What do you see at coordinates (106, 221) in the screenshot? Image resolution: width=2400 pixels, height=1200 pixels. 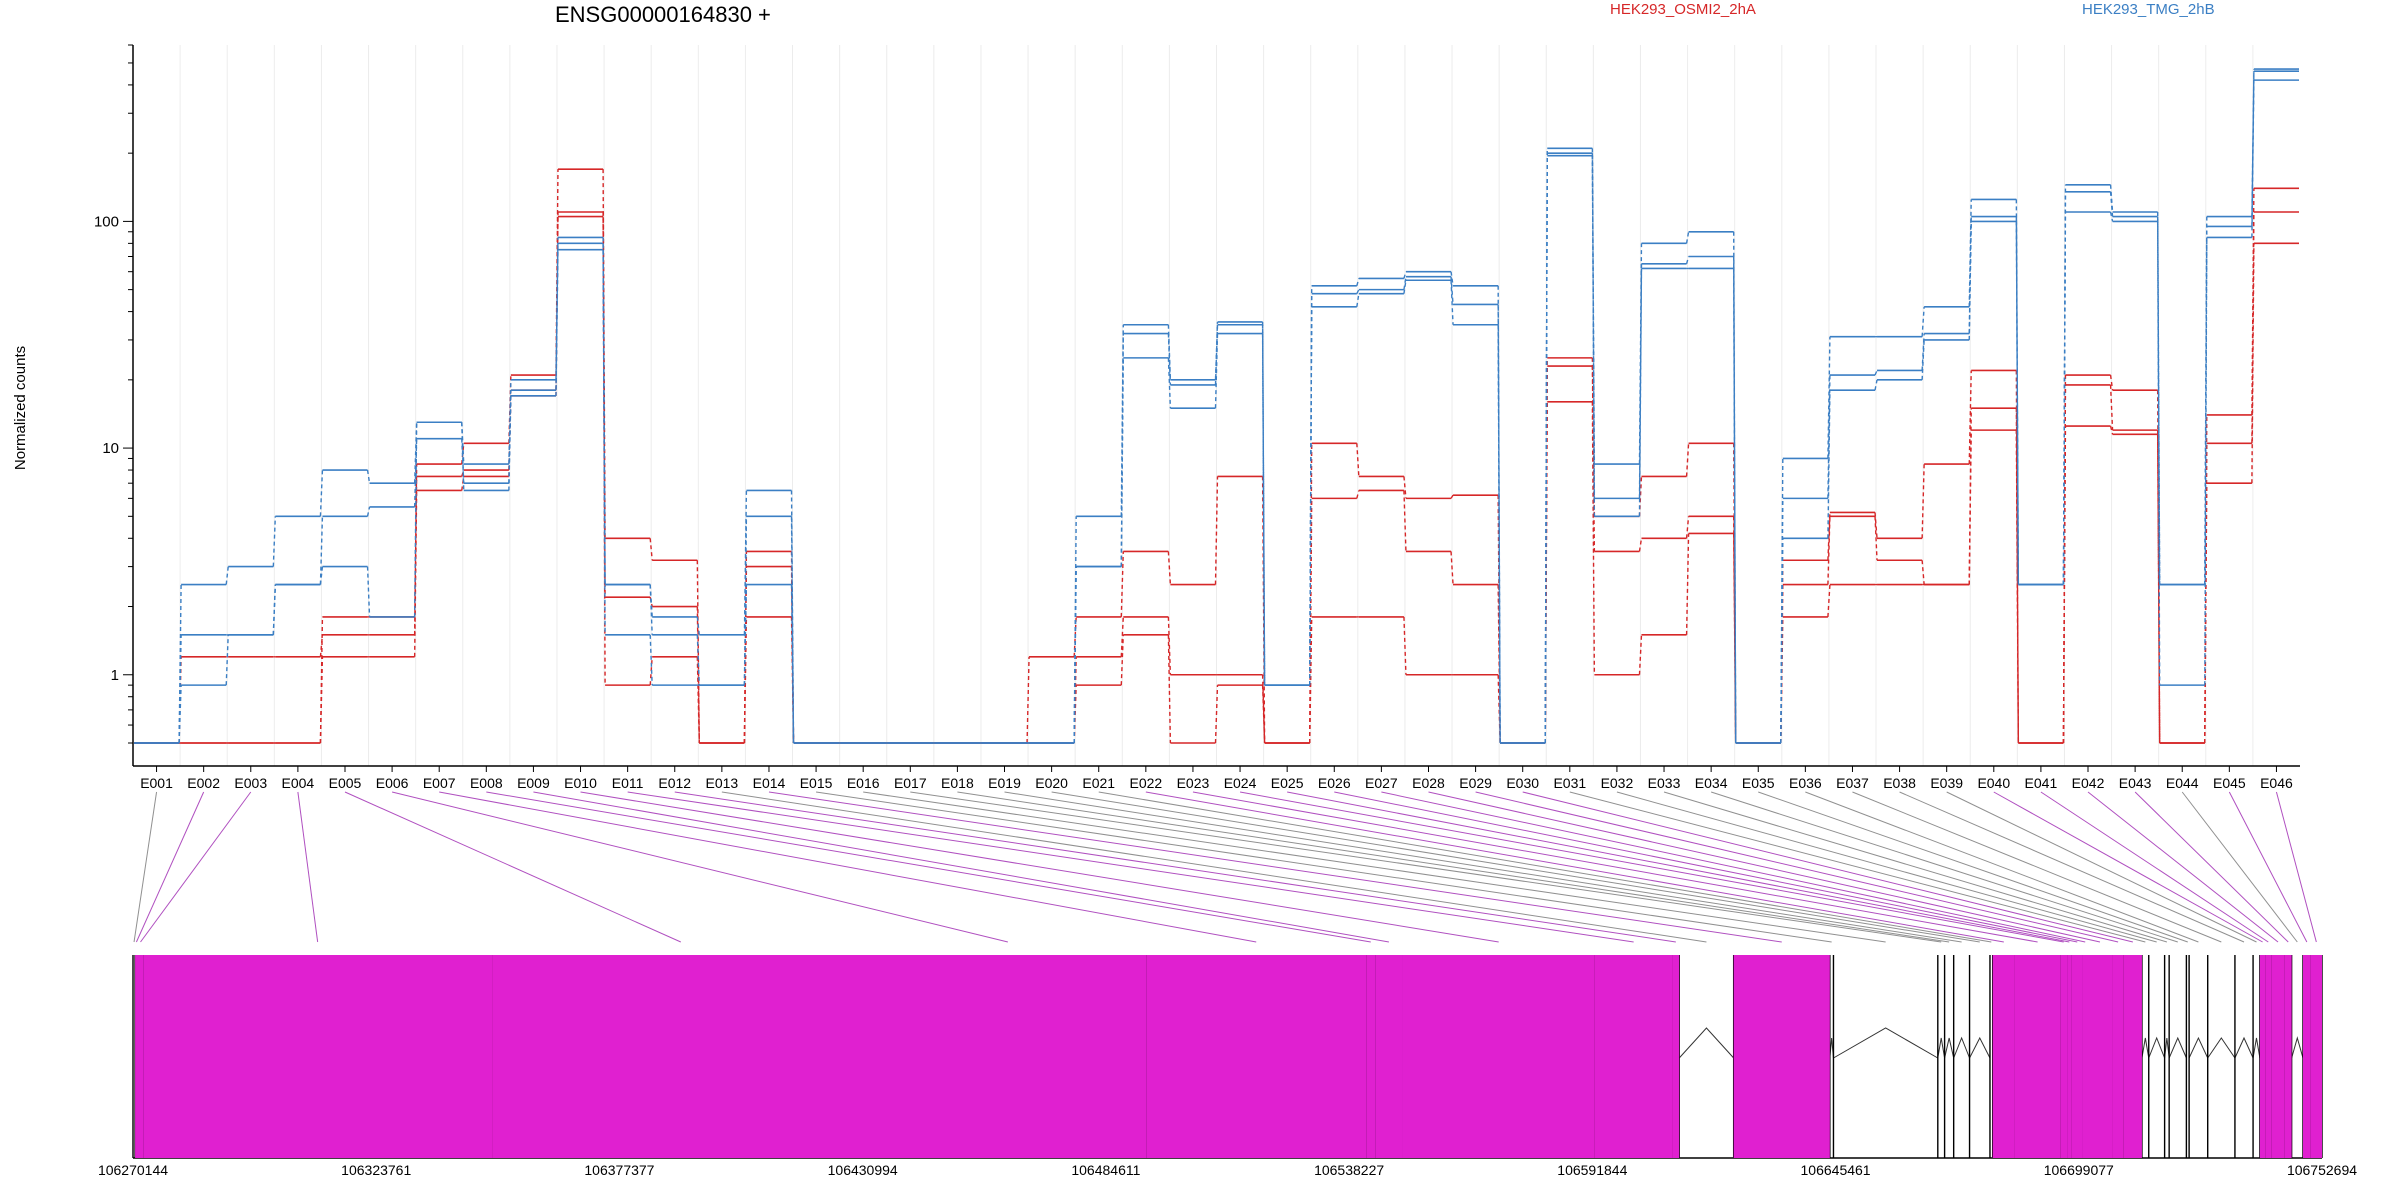 I see `y-tick-label: 100` at bounding box center [106, 221].